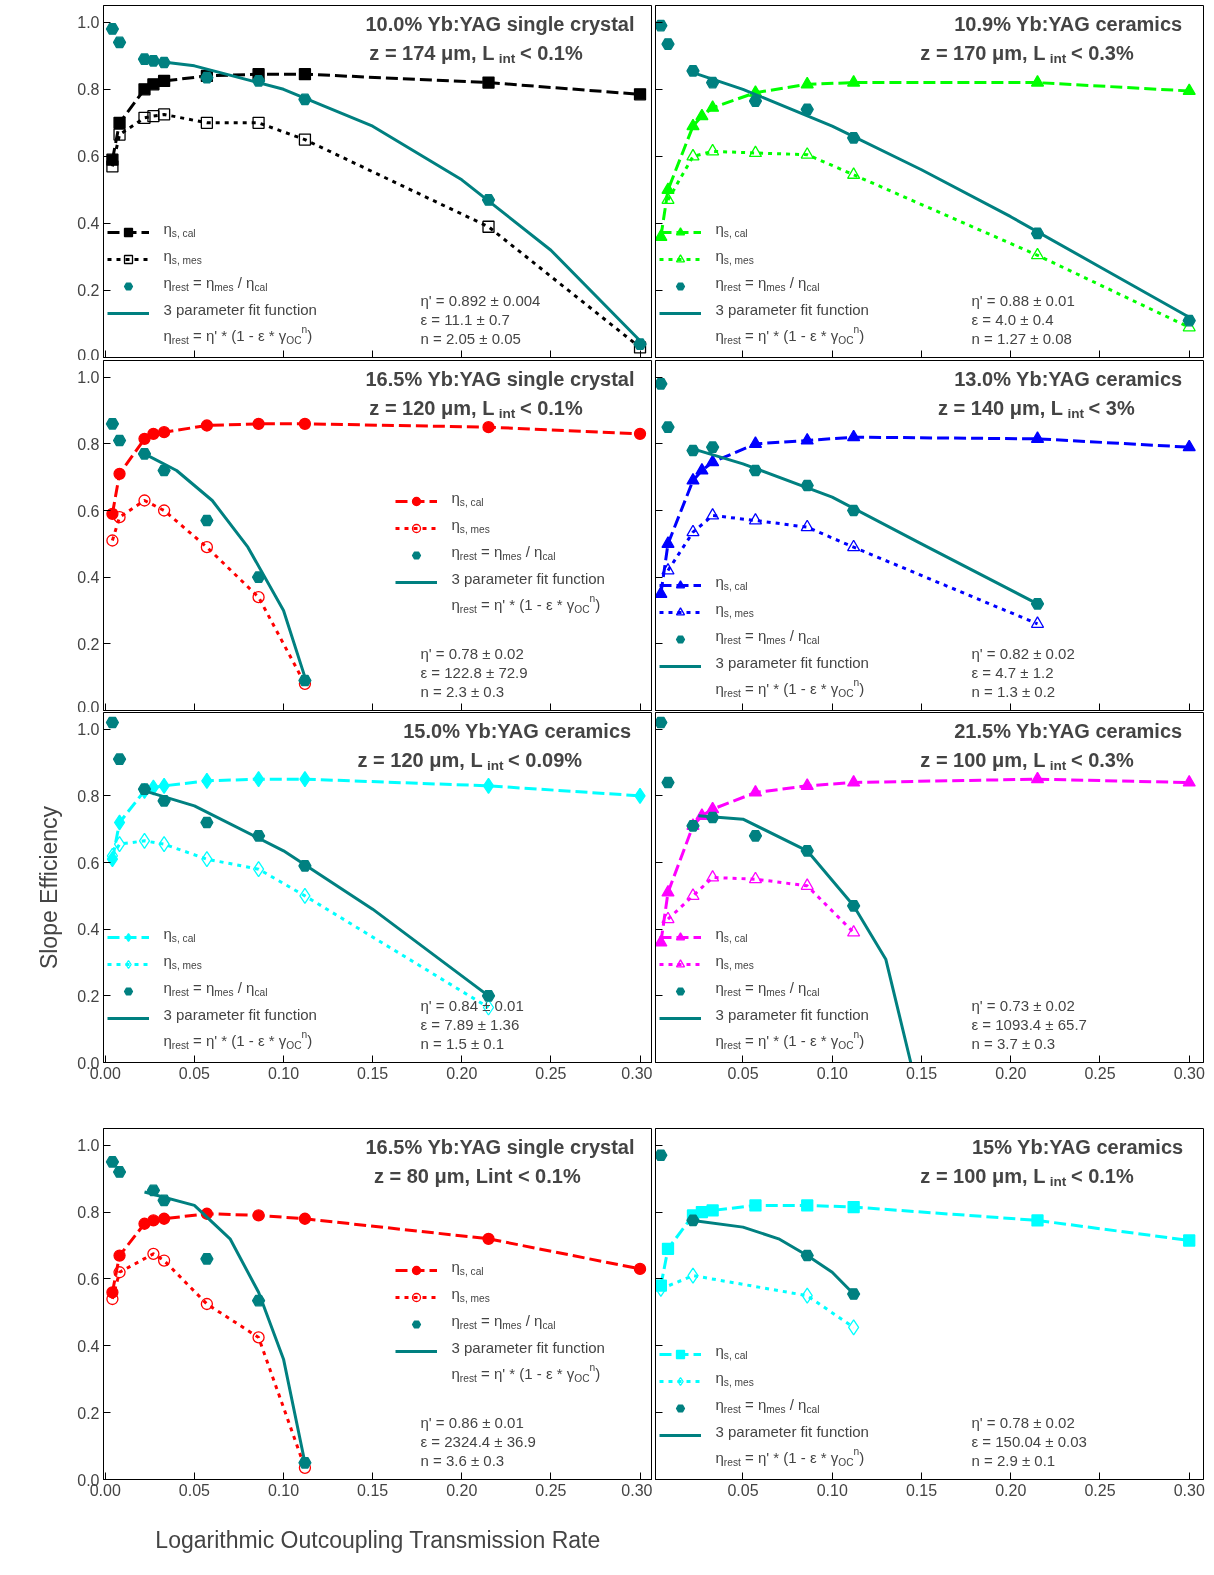  I want to click on chart-title: 13.0% Yb:YAG ceramics, so click(1068, 378).